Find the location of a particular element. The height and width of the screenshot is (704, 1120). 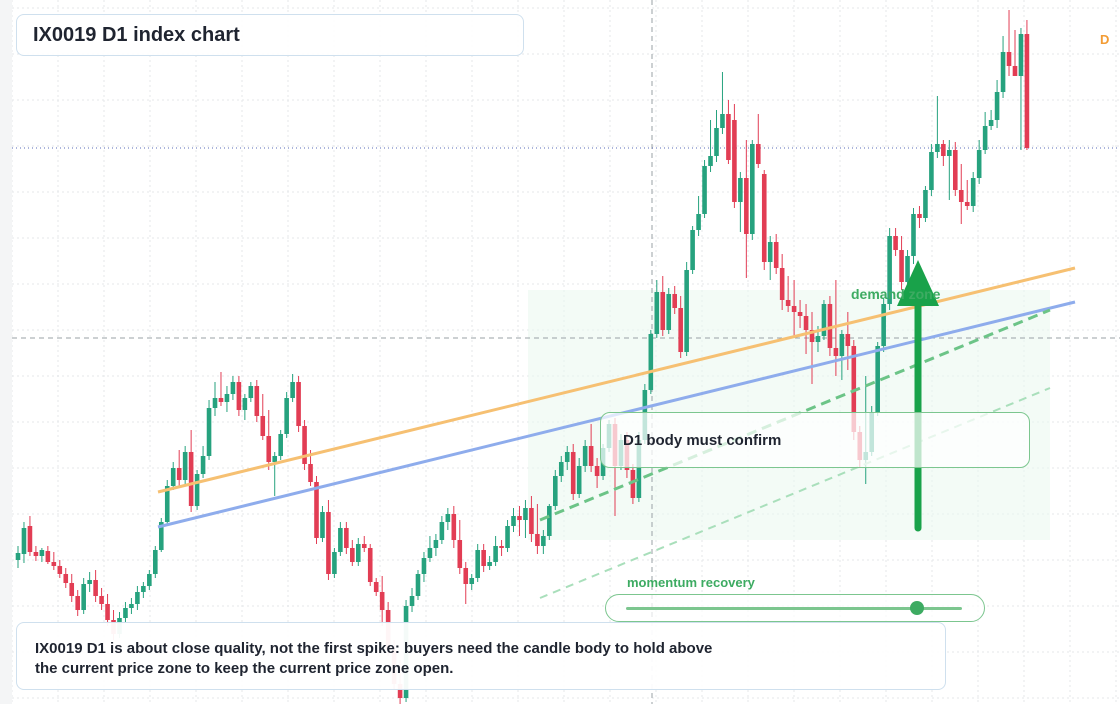

chart-title: IX0019 D1 index chart is located at coordinates (136, 34).